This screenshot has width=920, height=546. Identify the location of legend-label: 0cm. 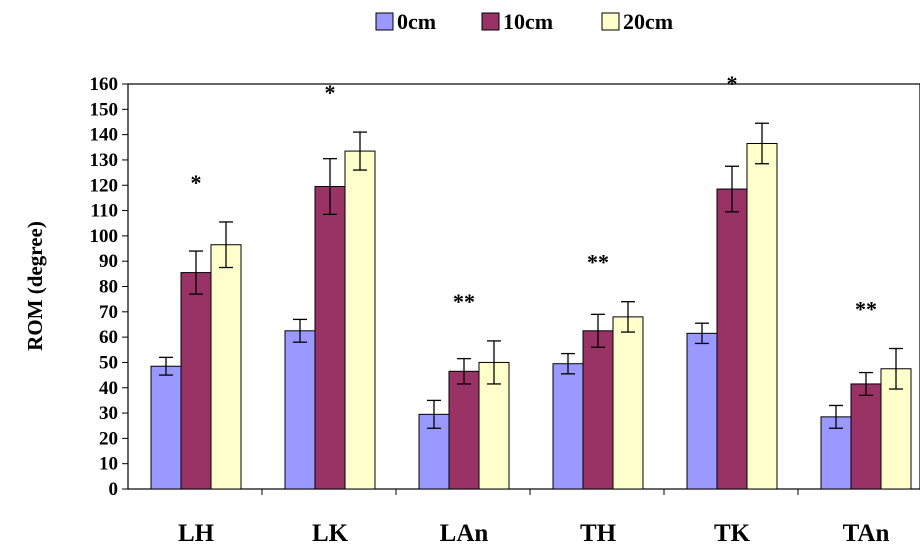
(416, 21).